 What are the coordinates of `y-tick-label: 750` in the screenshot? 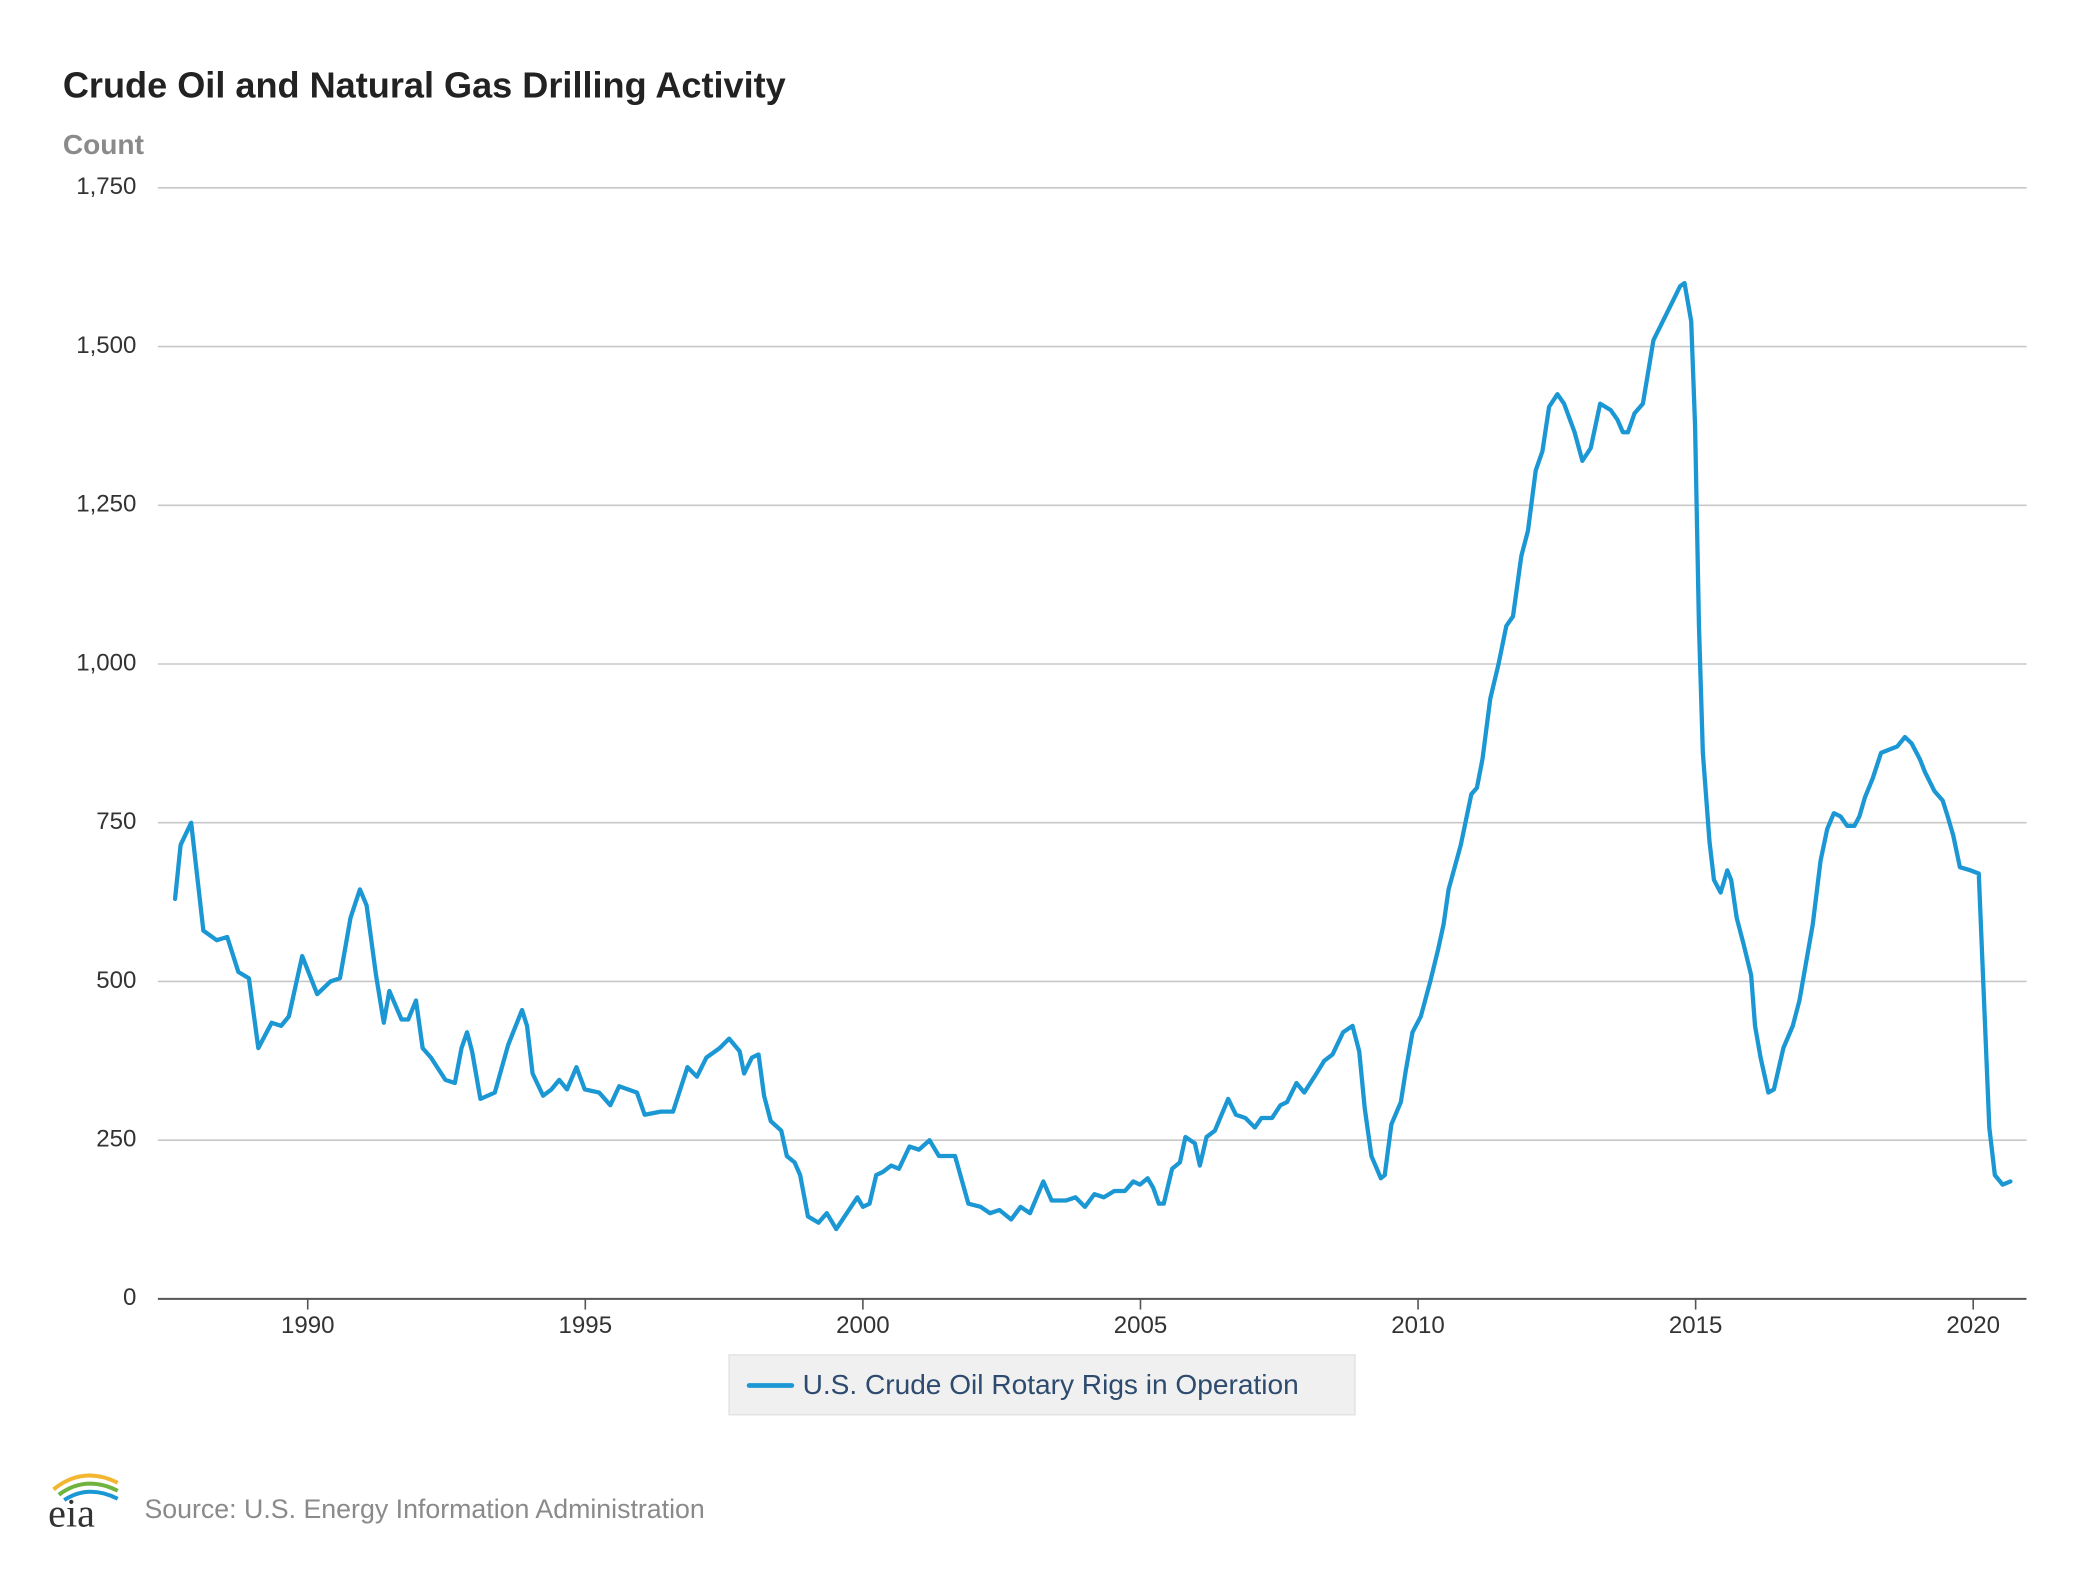 It's located at (116, 821).